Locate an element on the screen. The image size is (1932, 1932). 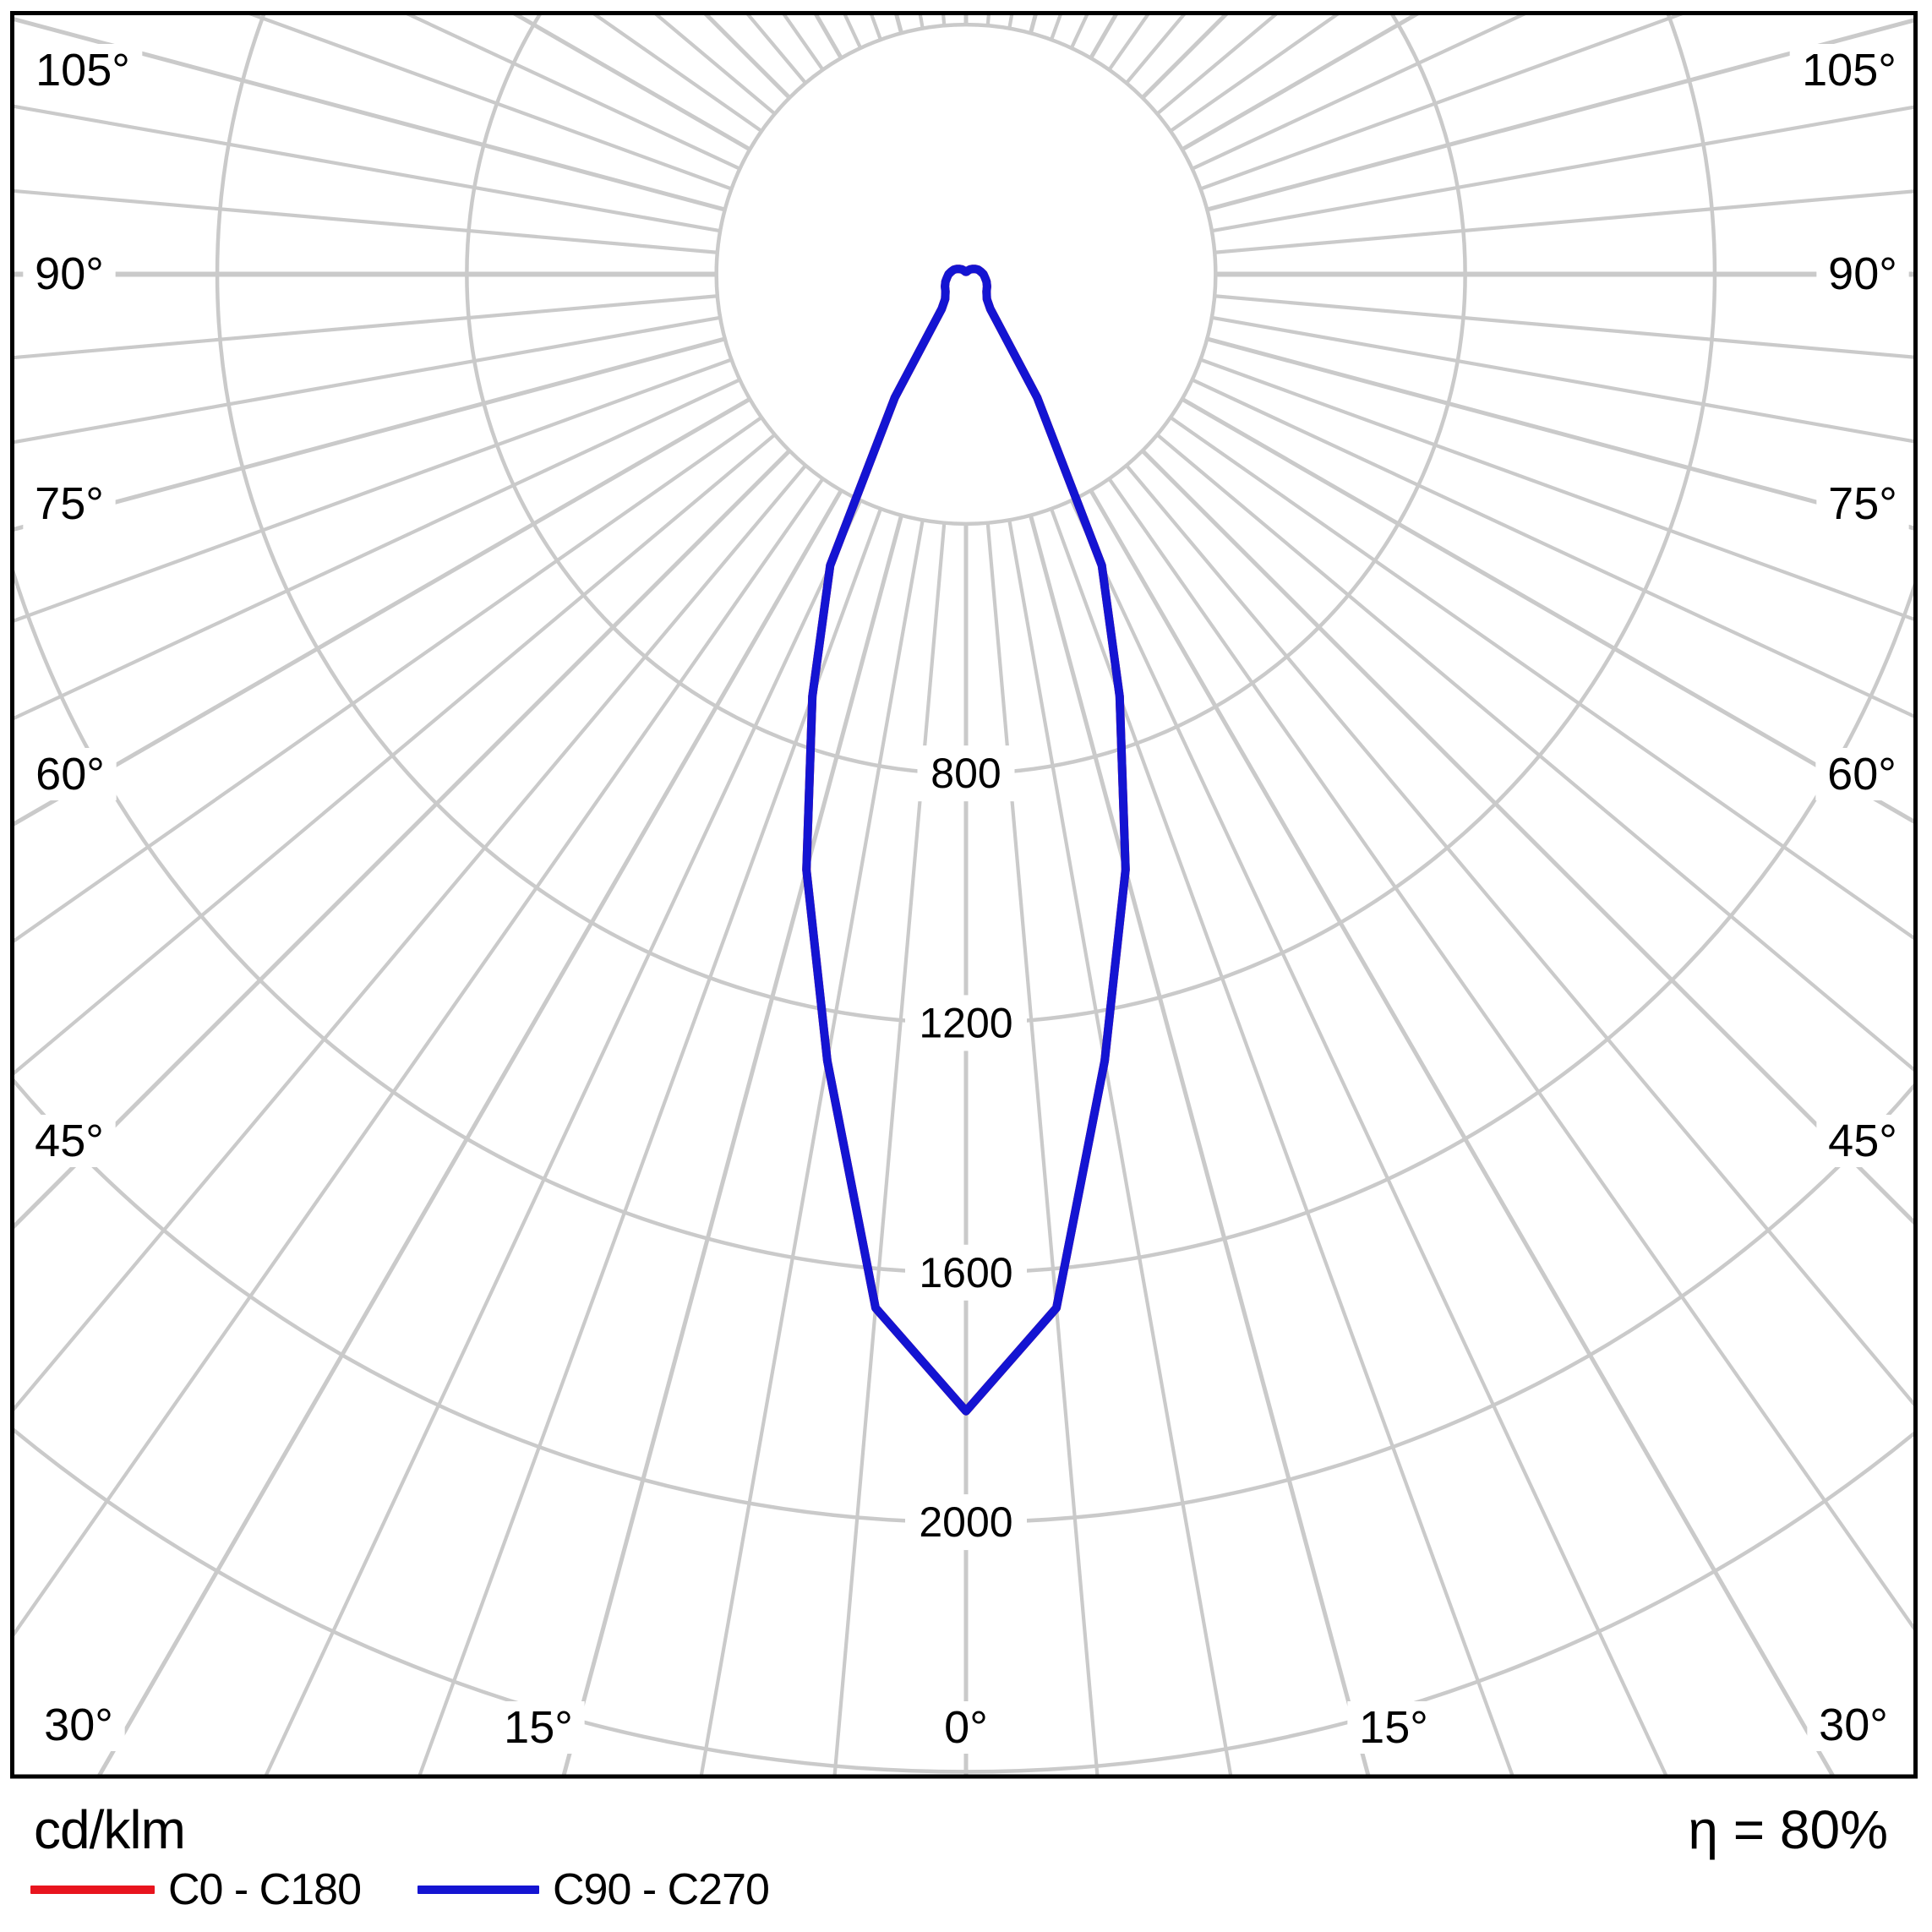
legend-label-c90-c270: C90 - C270 is located at coordinates (661, 1889).